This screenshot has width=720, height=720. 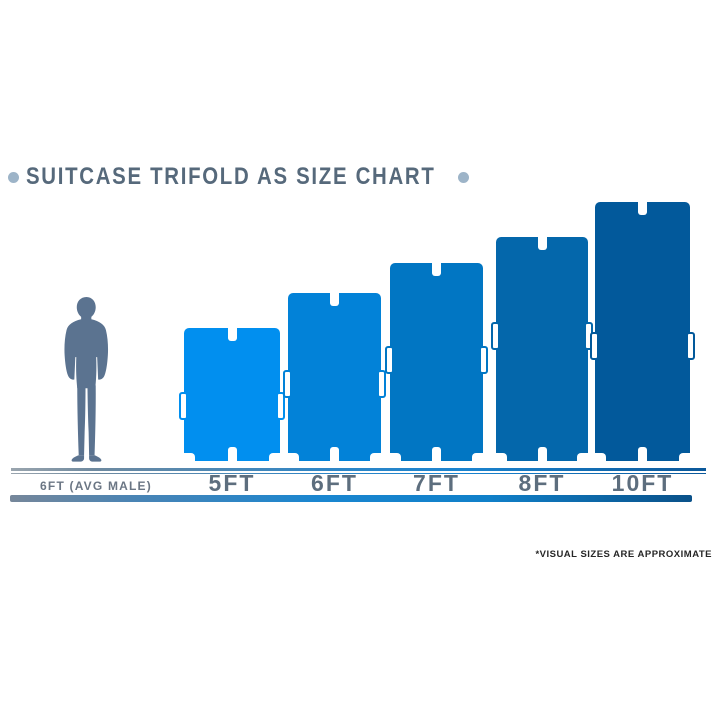 I want to click on footnote-text: *VISUAL SIZES ARE APPROXIMATE, so click(x=623, y=554).